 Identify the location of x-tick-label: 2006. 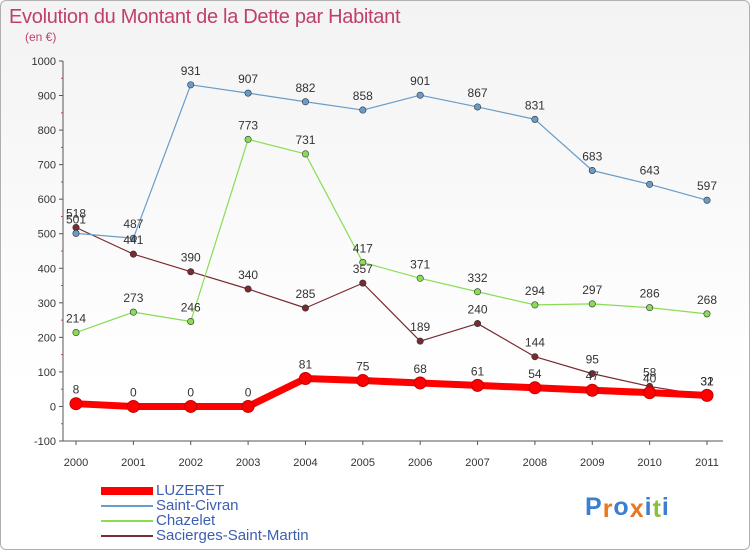
(420, 463).